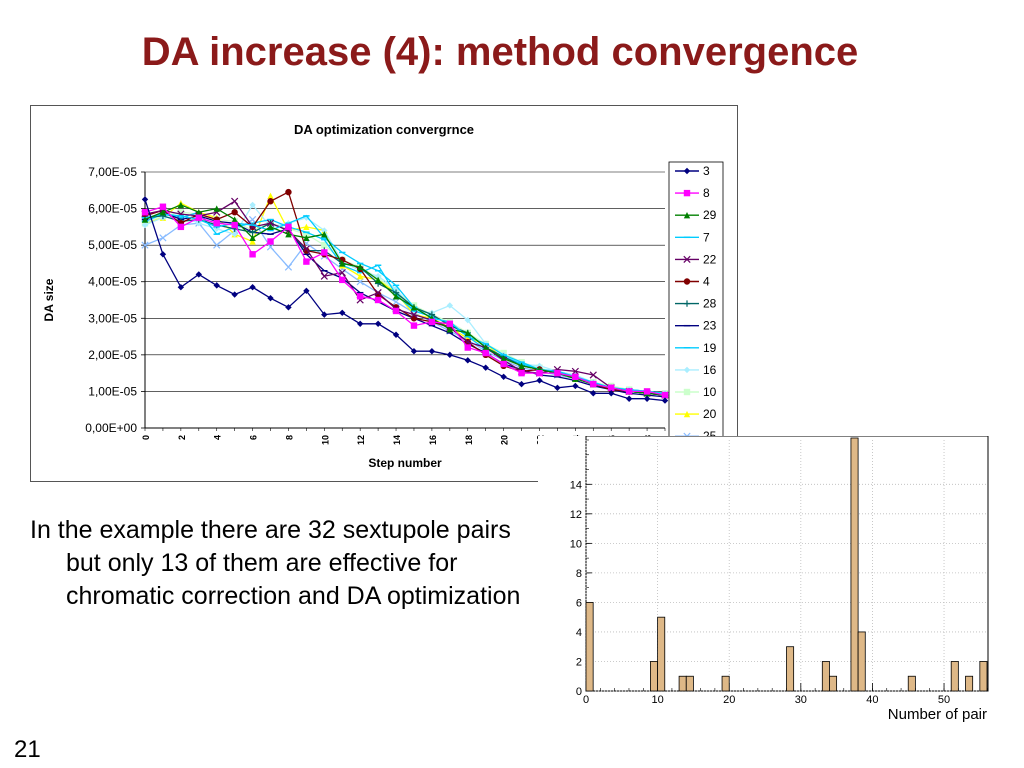  Describe the element at coordinates (696, 306) in the screenshot. I see `legend-box` at that location.